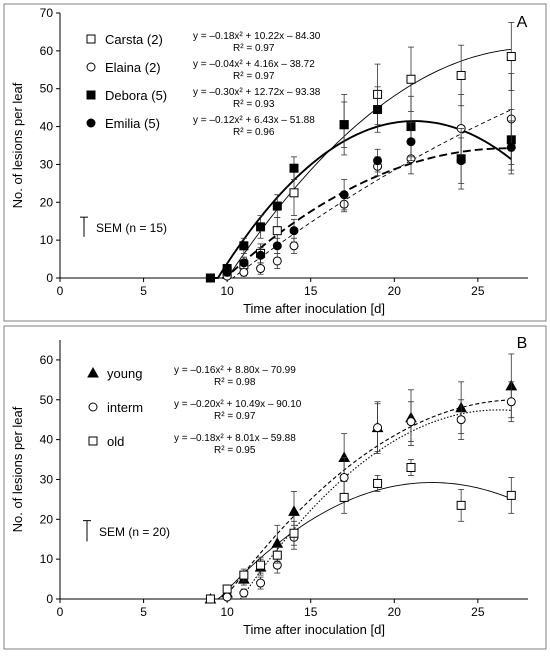  What do you see at coordinates (115, 441) in the screenshot?
I see `legend-label-old: old` at bounding box center [115, 441].